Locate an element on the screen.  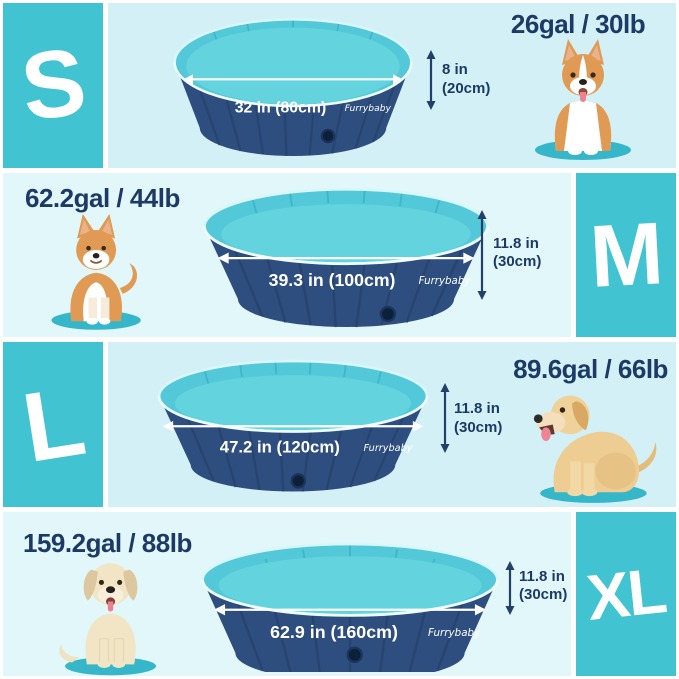
height-label-s: 8 in (20cm) is located at coordinates (466, 80).